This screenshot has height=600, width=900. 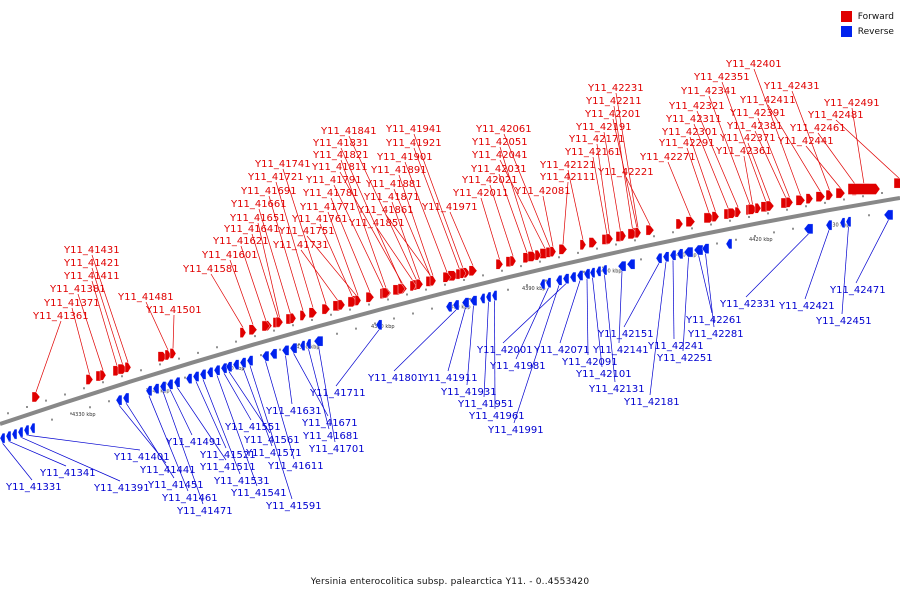 I want to click on forward-gene-label: Y11_41361, so click(x=60, y=316).